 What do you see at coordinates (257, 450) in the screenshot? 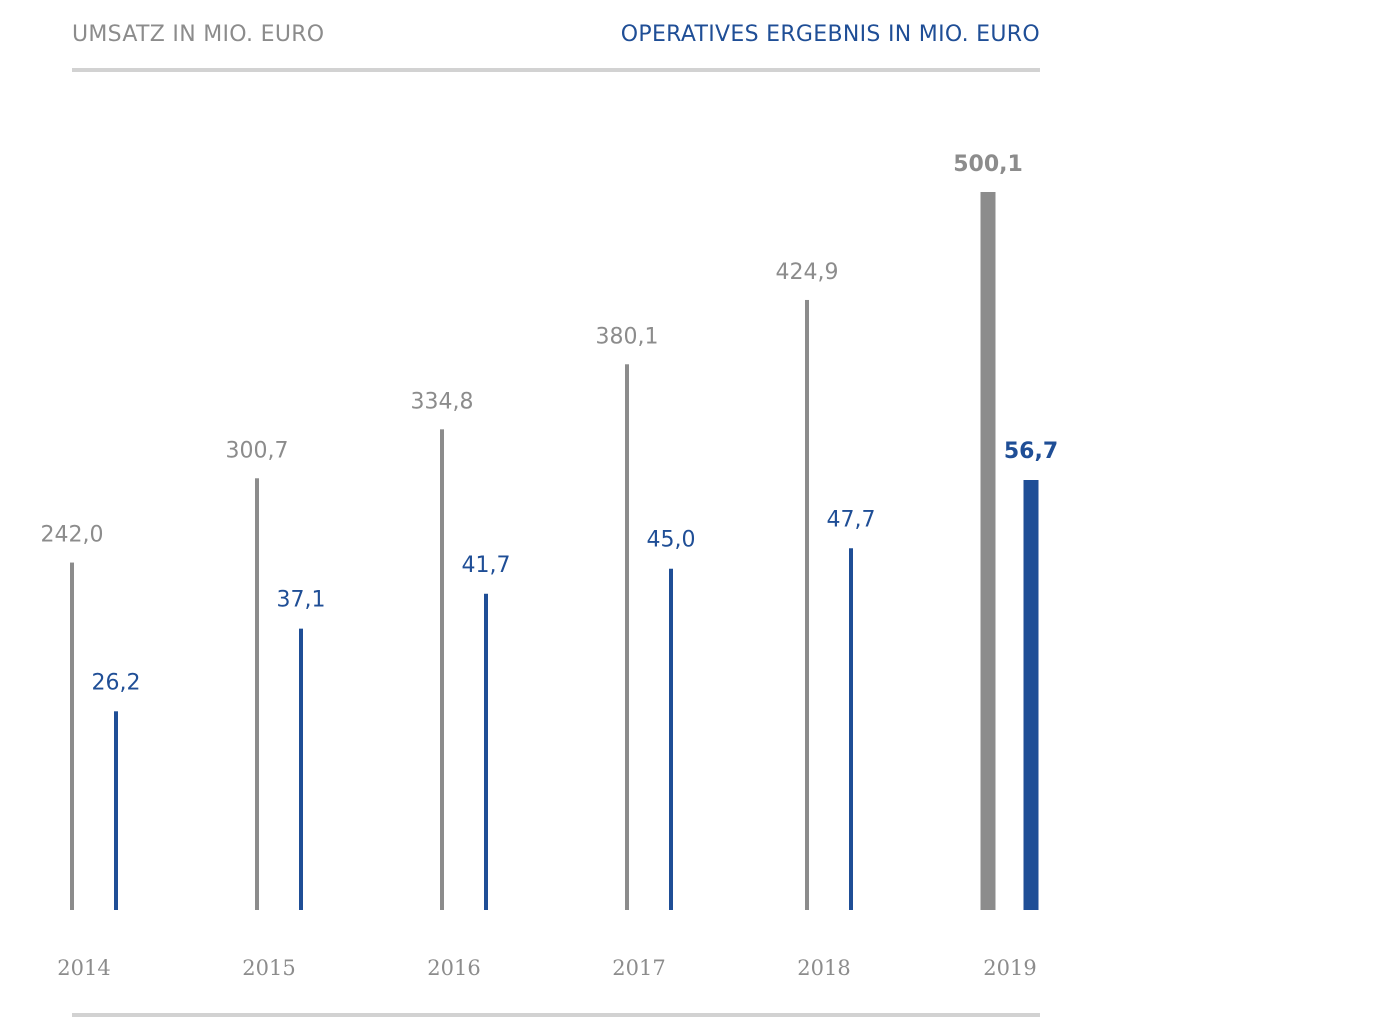
I see `revenue-label-2015: 300,7` at bounding box center [257, 450].